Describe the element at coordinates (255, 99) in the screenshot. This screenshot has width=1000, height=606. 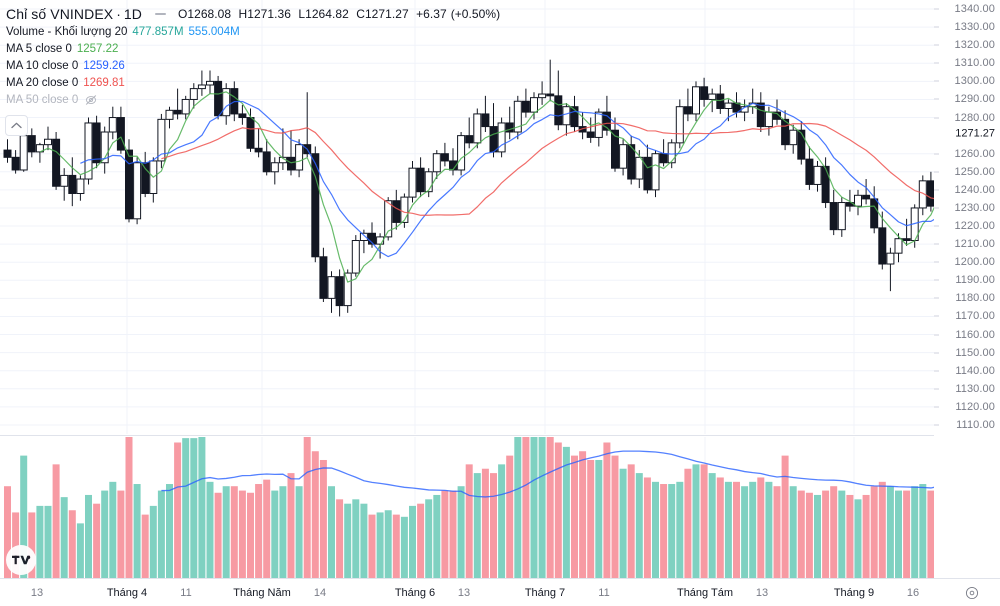
I see `indicator-row-4: MA 50 close 0` at that location.